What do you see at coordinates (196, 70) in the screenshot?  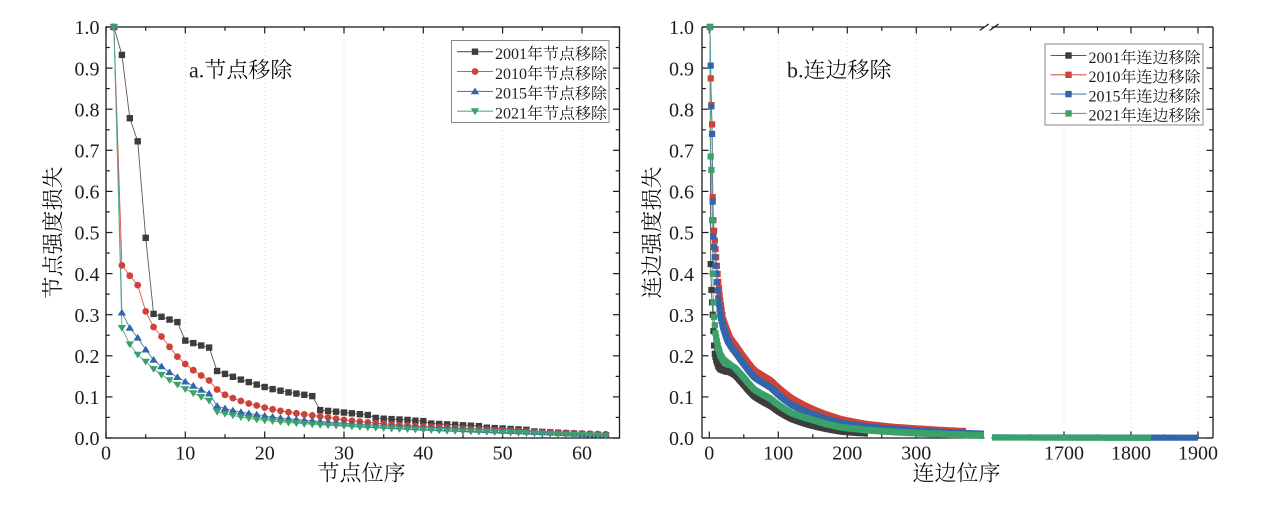 I see `svg-text: a.` at bounding box center [196, 70].